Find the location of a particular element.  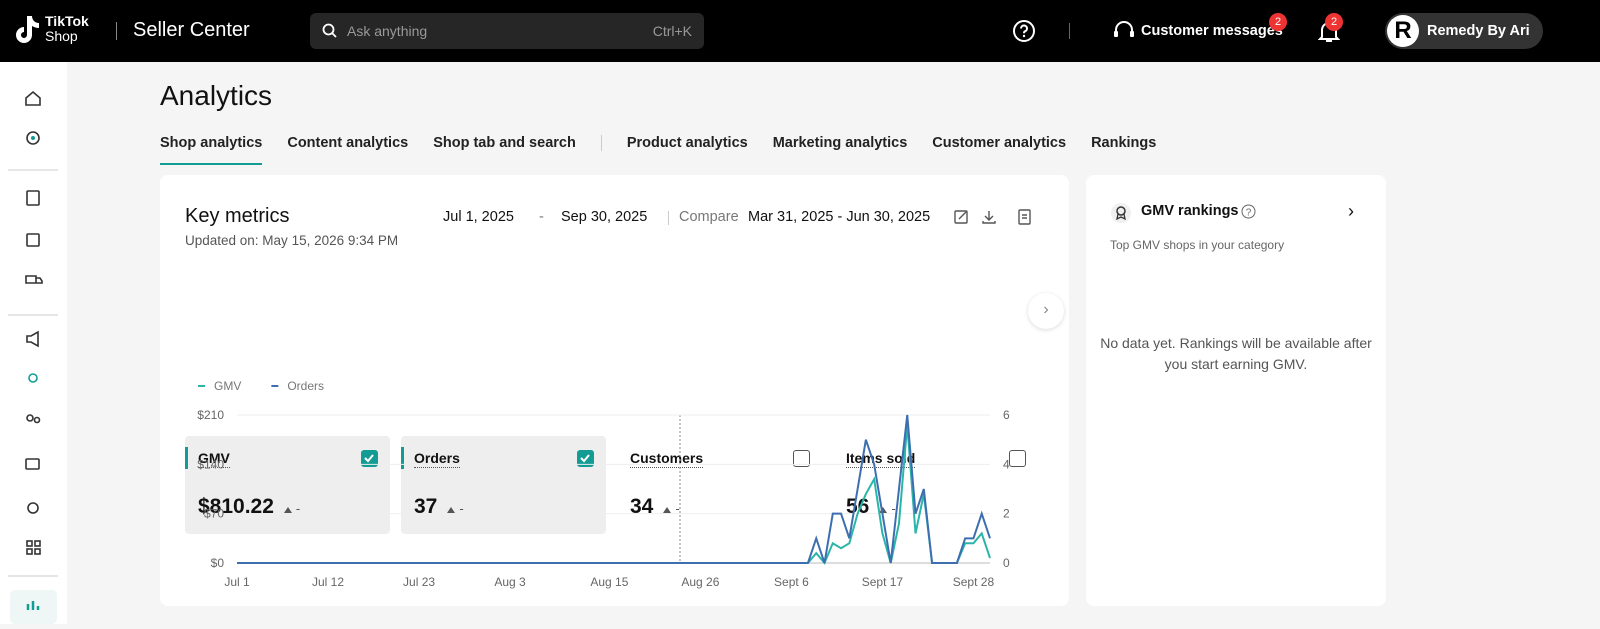

logo-bottom: Shop is located at coordinates (61, 36).